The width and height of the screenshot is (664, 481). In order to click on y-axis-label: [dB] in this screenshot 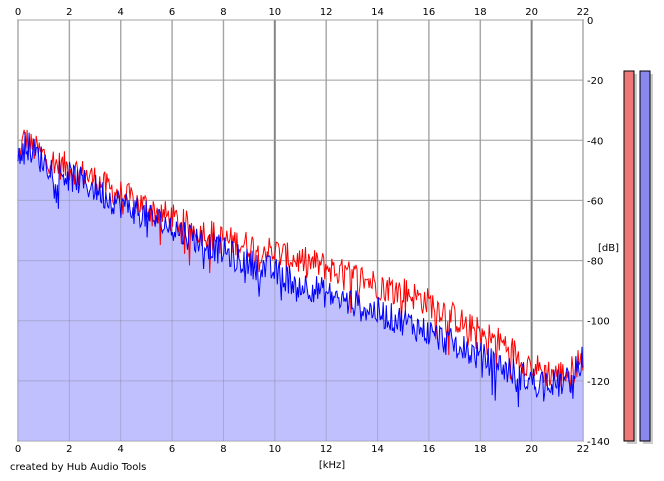, I will do `click(608, 248)`.